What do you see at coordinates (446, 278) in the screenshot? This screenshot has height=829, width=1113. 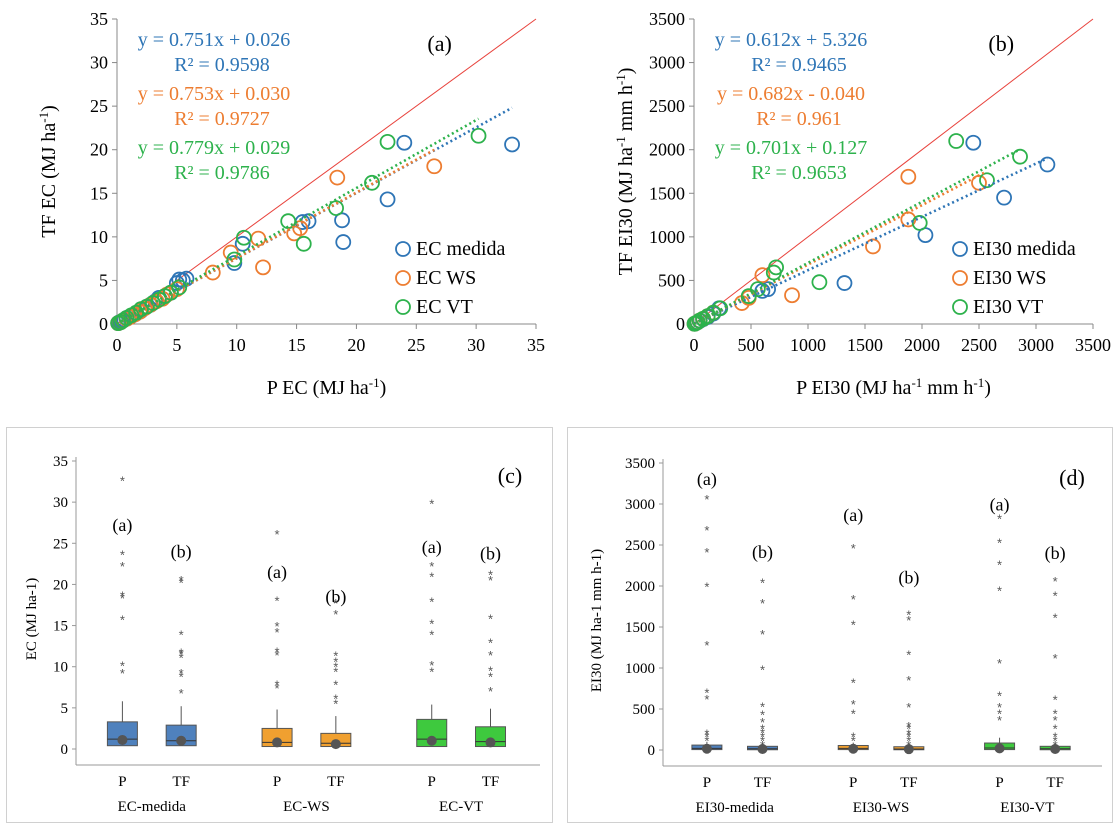 I see `legend-entry: EC WS` at bounding box center [446, 278].